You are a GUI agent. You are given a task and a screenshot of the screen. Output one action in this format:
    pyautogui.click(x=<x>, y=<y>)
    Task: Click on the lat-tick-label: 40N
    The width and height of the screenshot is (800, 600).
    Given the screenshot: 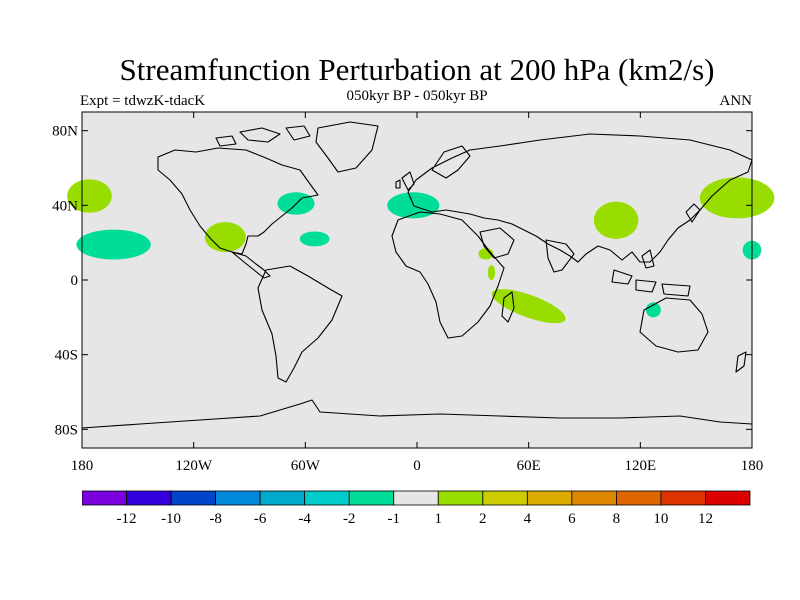 What is the action you would take?
    pyautogui.click(x=65, y=206)
    